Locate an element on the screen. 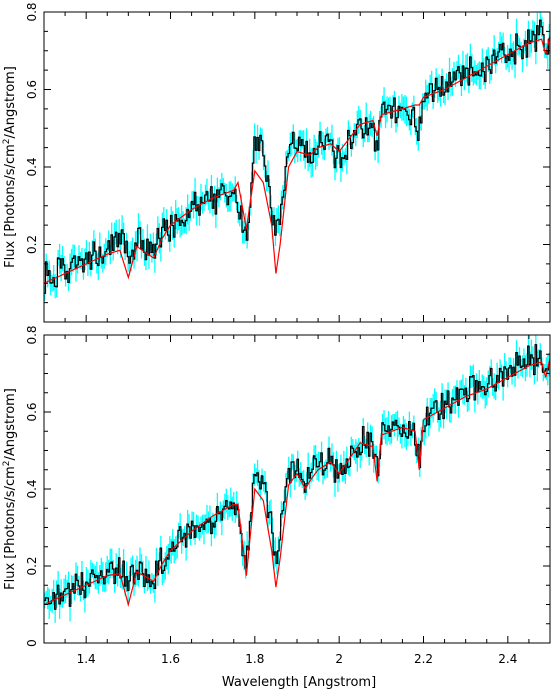 The image size is (554, 692). x-tick-label: 1.6 is located at coordinates (170, 659).